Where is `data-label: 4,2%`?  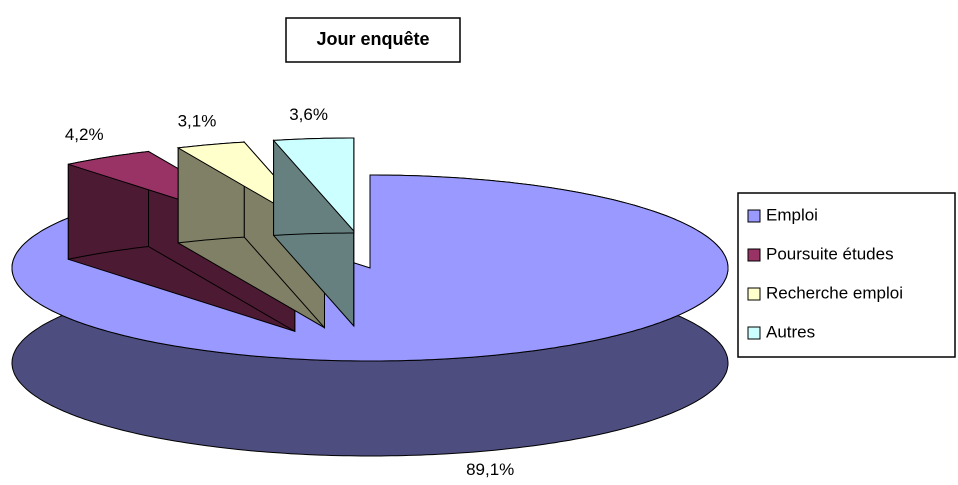
data-label: 4,2% is located at coordinates (84, 134).